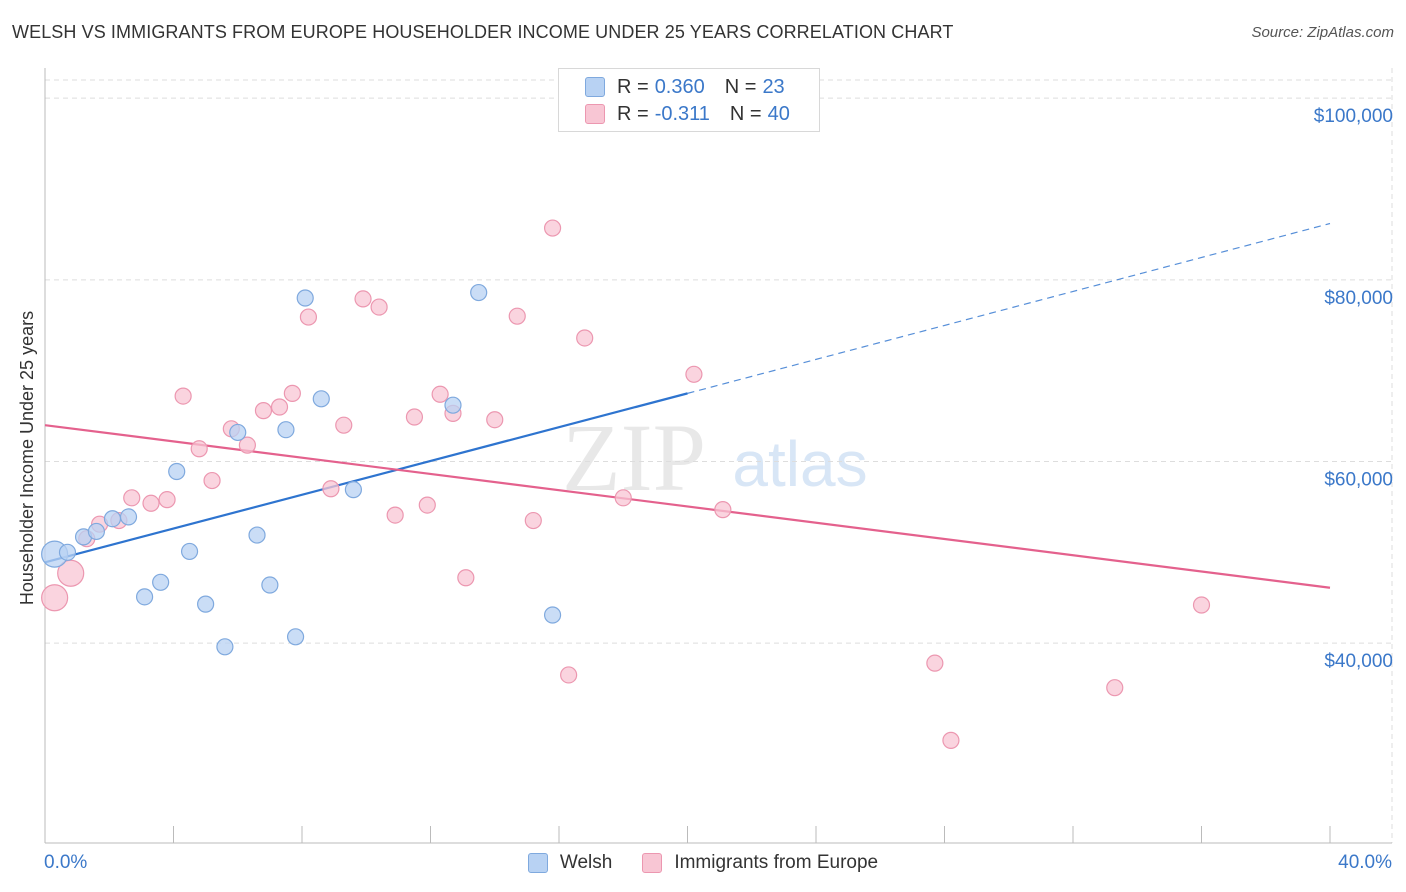 This screenshot has width=1406, height=892. I want to click on welsh-r-label: R =, so click(633, 86).